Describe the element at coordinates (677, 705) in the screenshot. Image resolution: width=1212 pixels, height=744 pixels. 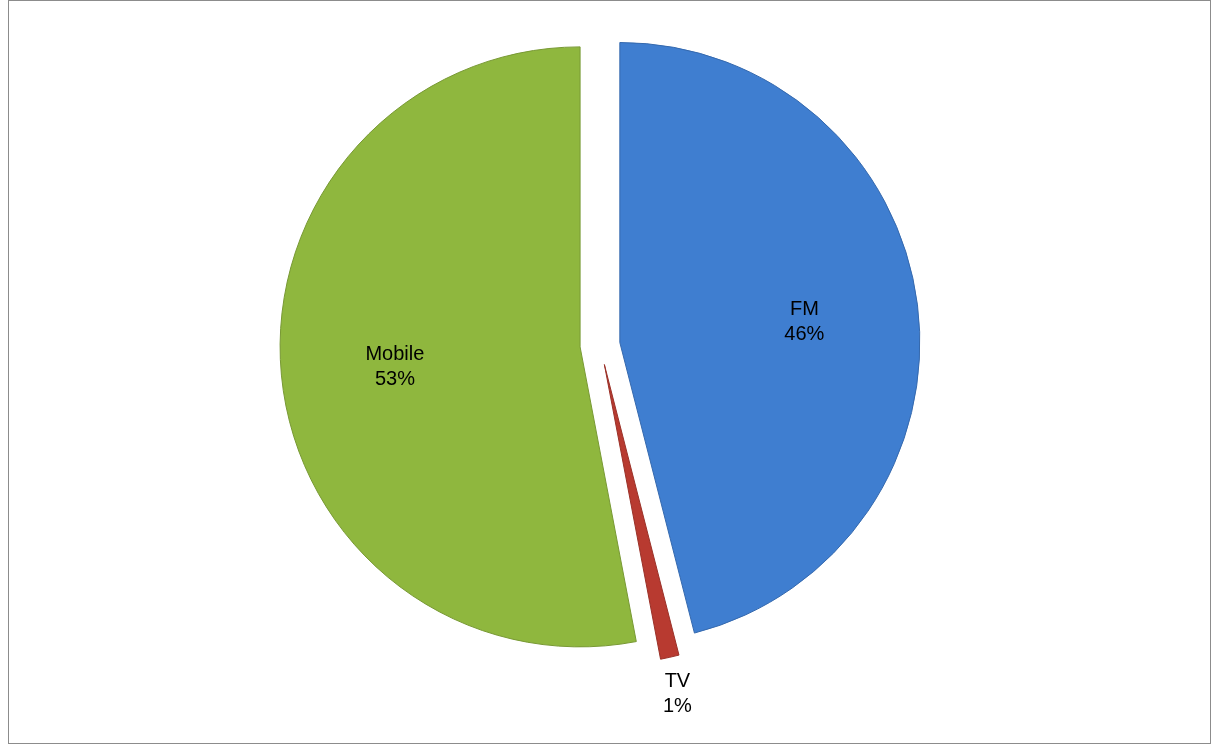
I see `data-label: 1%` at that location.